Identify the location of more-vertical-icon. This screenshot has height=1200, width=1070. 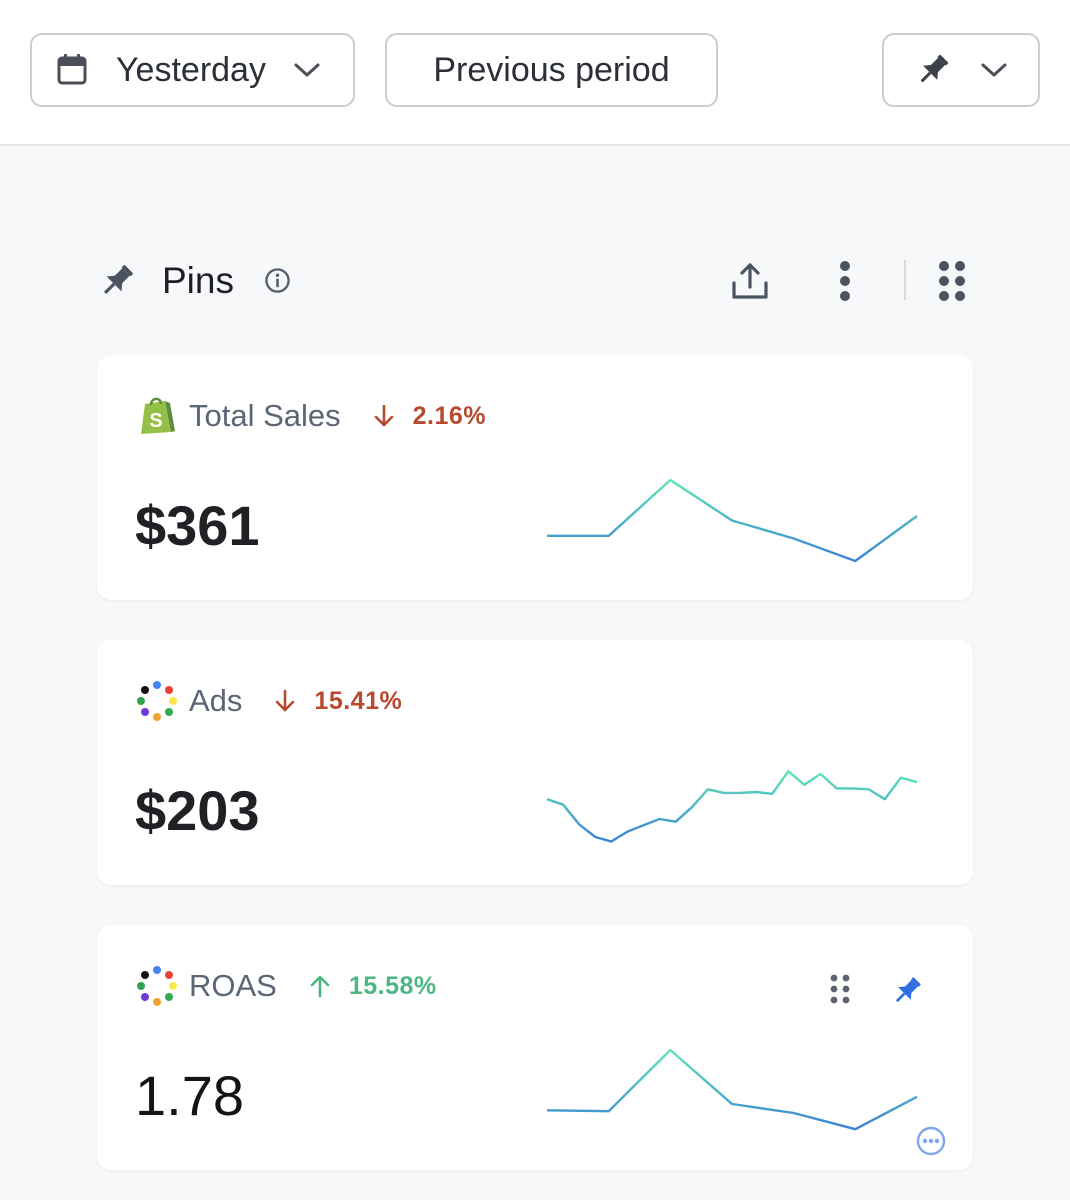
(845, 281).